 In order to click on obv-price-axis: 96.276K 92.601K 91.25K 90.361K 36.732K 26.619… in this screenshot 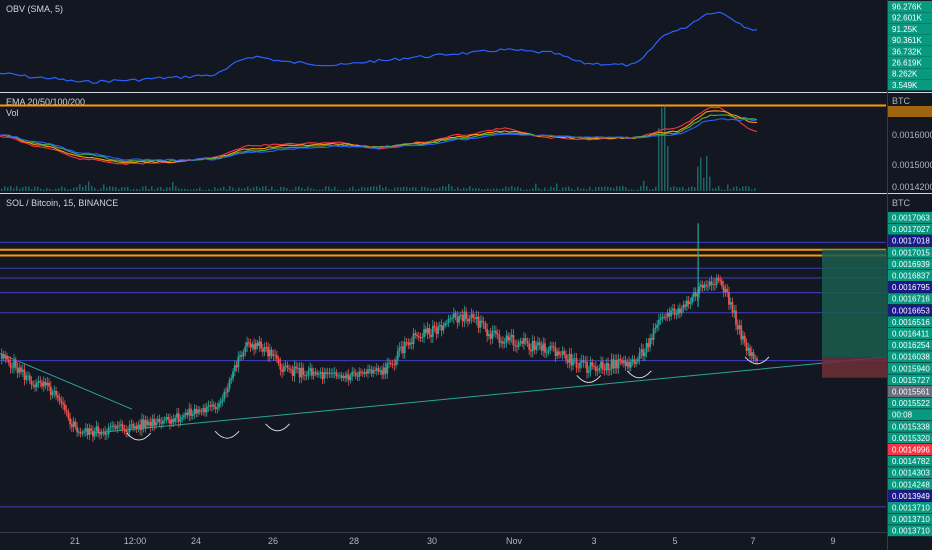, I will do `click(910, 46)`.